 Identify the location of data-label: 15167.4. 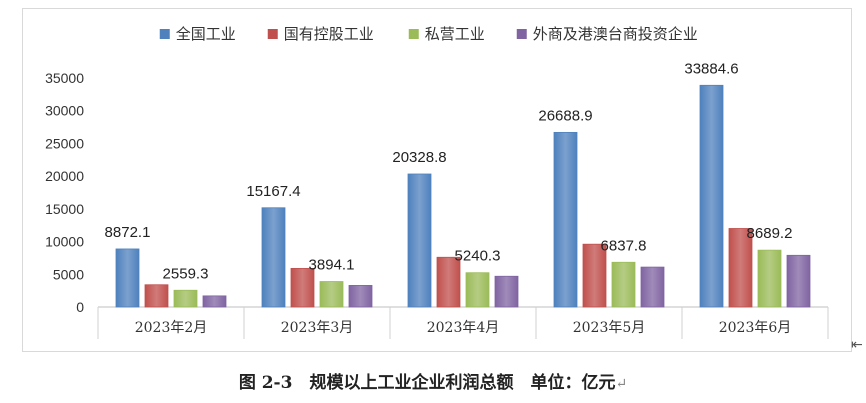
(273, 191).